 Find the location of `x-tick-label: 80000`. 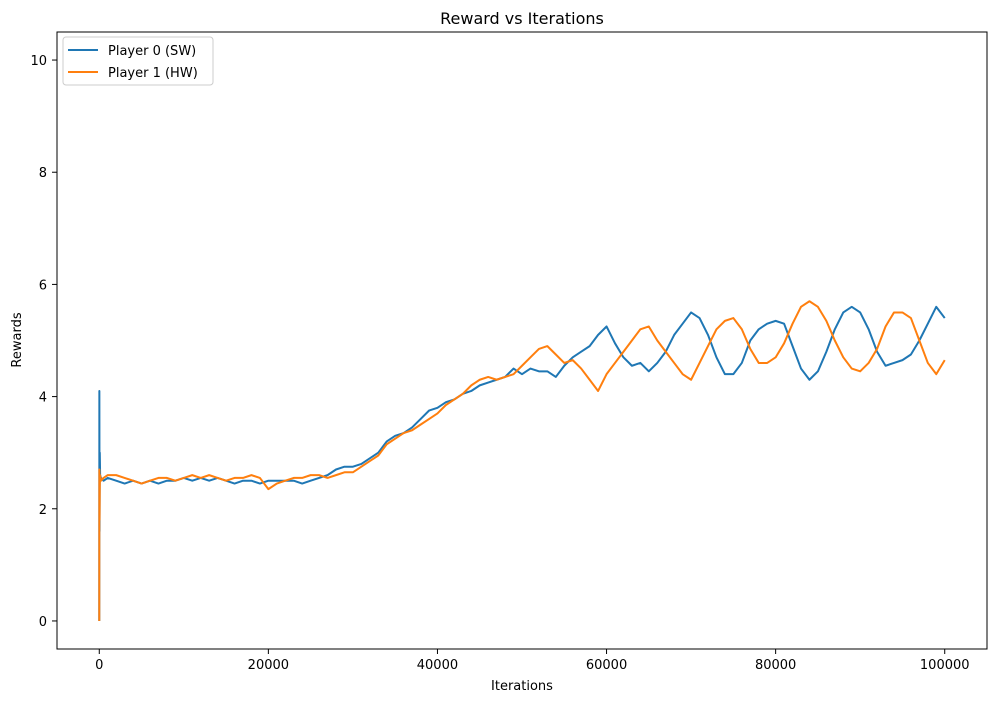

x-tick-label: 80000 is located at coordinates (775, 665).